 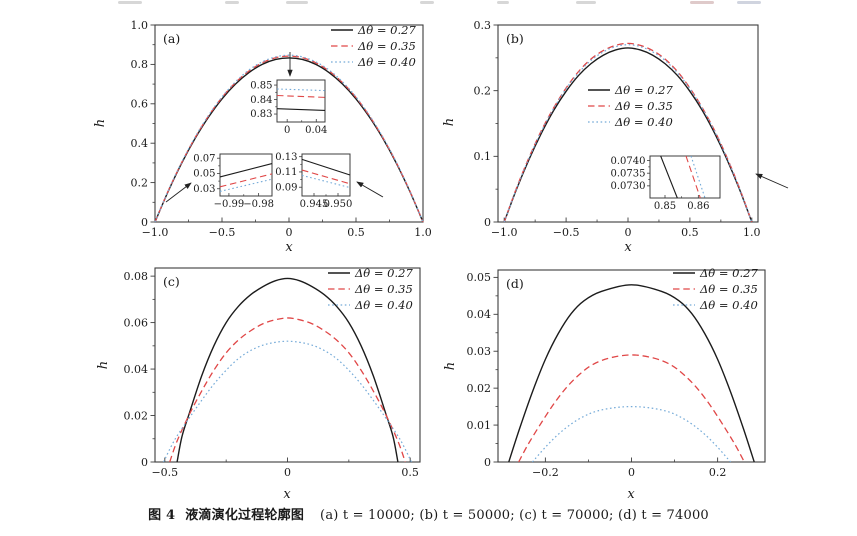 I want to click on panel-label: (a), so click(x=171, y=38).